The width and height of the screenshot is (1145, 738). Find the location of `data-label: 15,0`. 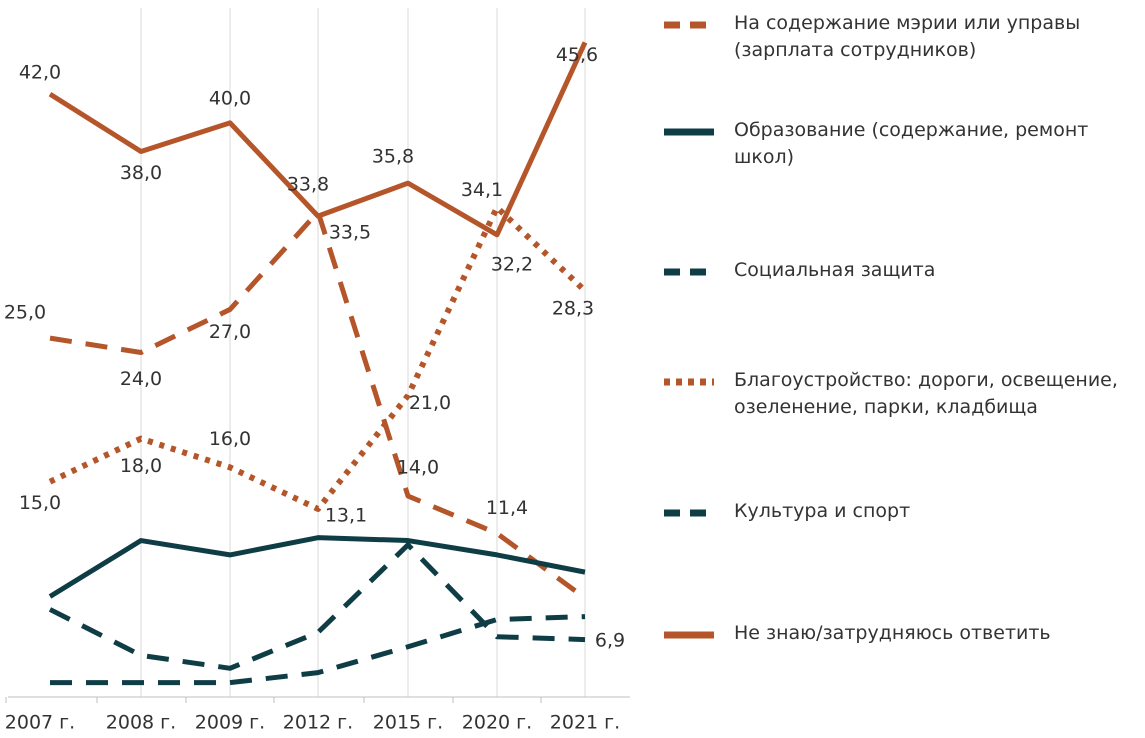

data-label: 15,0 is located at coordinates (40, 503).